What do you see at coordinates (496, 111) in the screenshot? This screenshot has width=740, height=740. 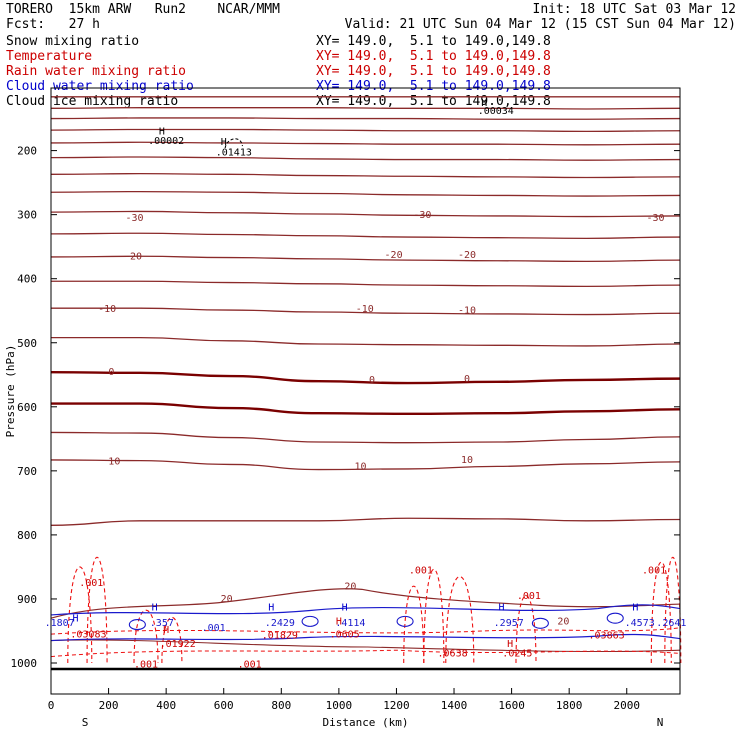 I see `ice-max-label: .00034` at bounding box center [496, 111].